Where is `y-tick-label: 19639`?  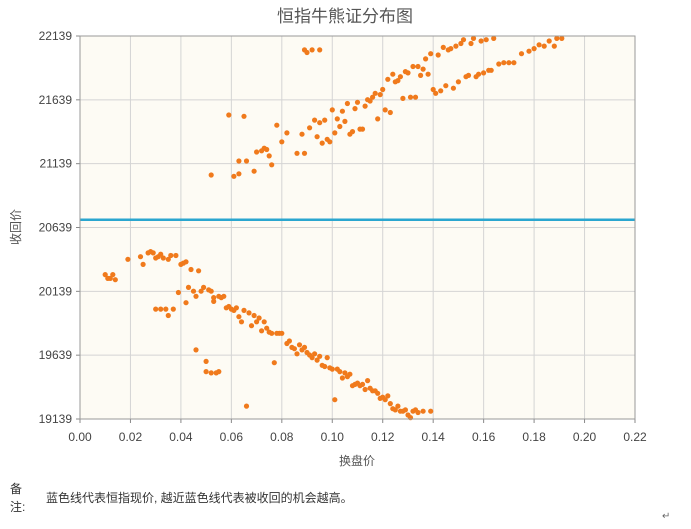
y-tick-label: 19639 is located at coordinates (56, 355).